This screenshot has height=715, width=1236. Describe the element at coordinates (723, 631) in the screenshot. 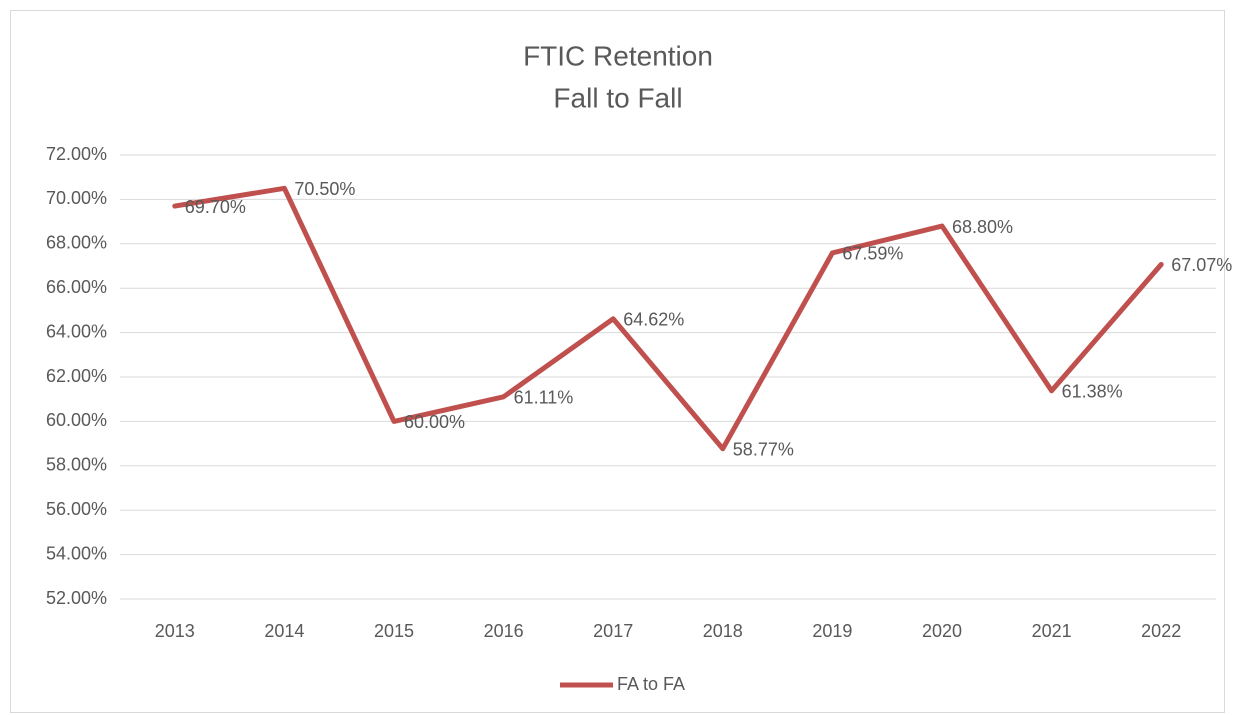

I see `x-tick-label: 2018` at that location.